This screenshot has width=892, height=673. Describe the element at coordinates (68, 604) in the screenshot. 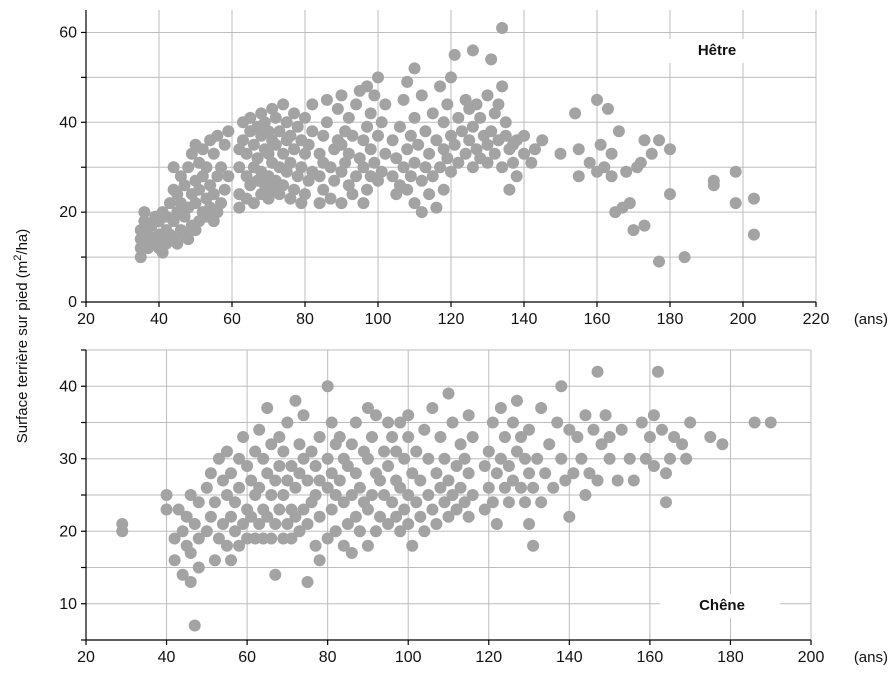

I see `y-tick-label: 10` at that location.